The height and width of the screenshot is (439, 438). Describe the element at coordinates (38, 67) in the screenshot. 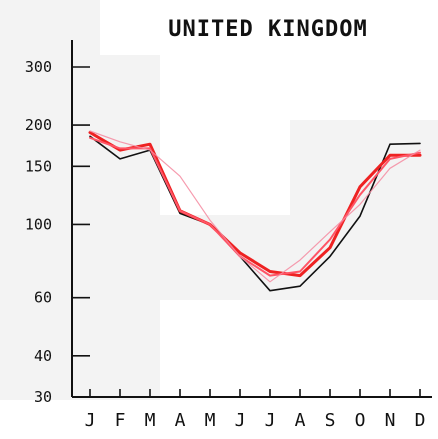

I see `y-tick-label: 300` at that location.